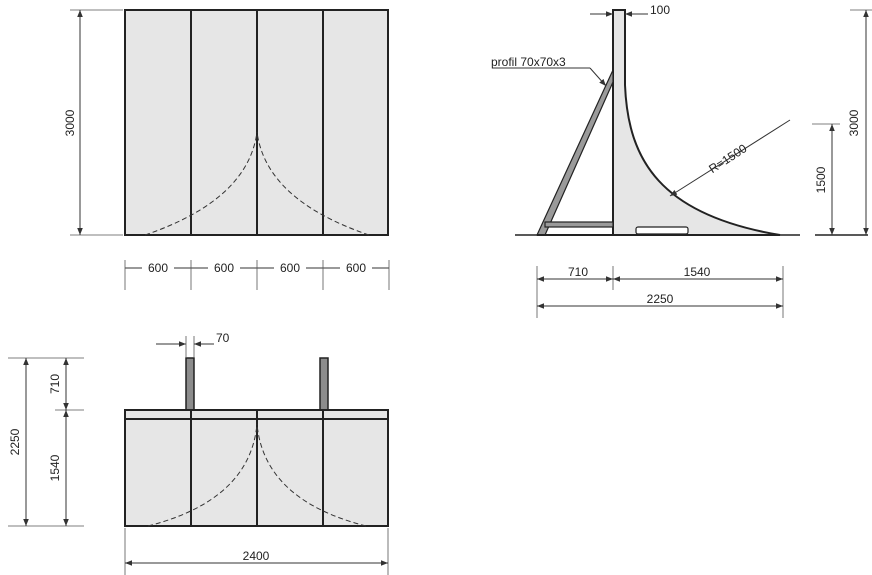 The width and height of the screenshot is (872, 575). I want to click on front-height-label: 3000, so click(70, 122).